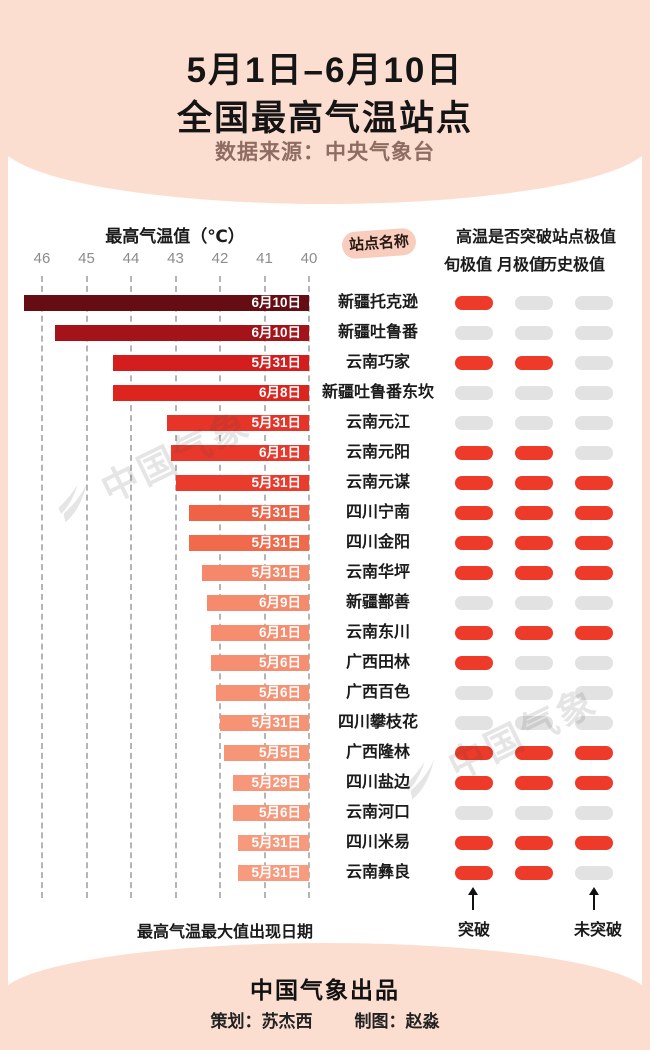 The height and width of the screenshot is (1050, 650). Describe the element at coordinates (325, 990) in the screenshot. I see `footer-brand: 中国气象出品` at that location.